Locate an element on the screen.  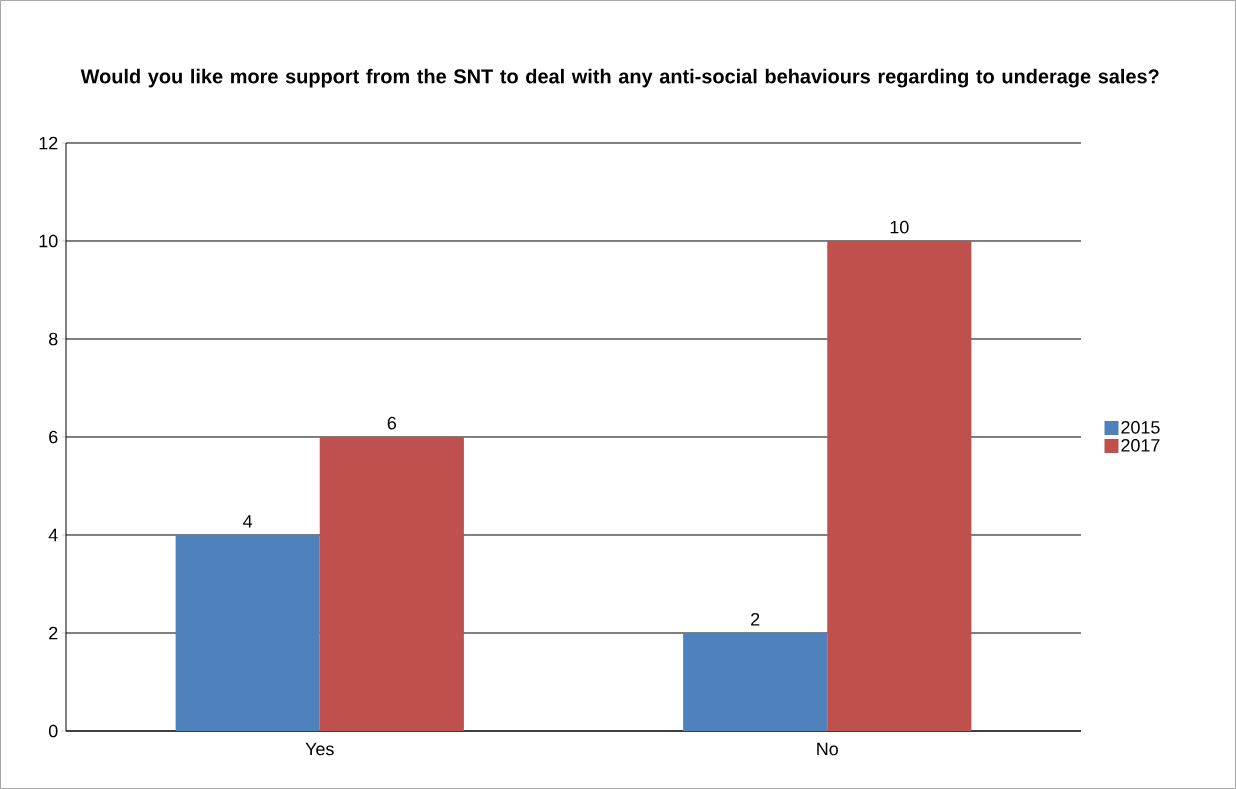
y-tick-label: 2 is located at coordinates (53, 633).